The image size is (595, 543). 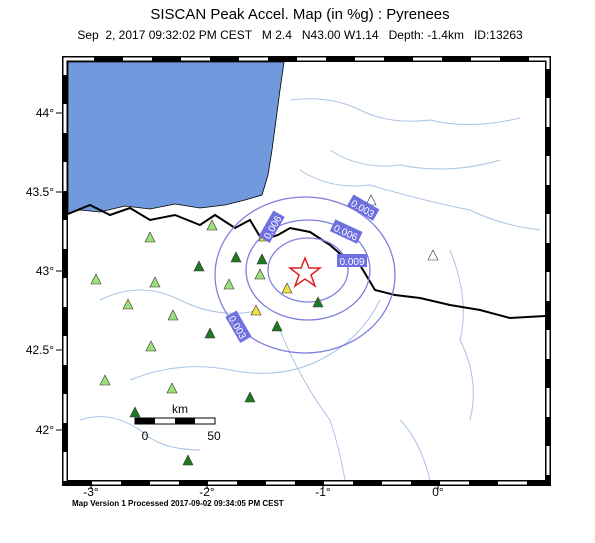 What do you see at coordinates (214, 436) in the screenshot?
I see `scale-end: 50` at bounding box center [214, 436].